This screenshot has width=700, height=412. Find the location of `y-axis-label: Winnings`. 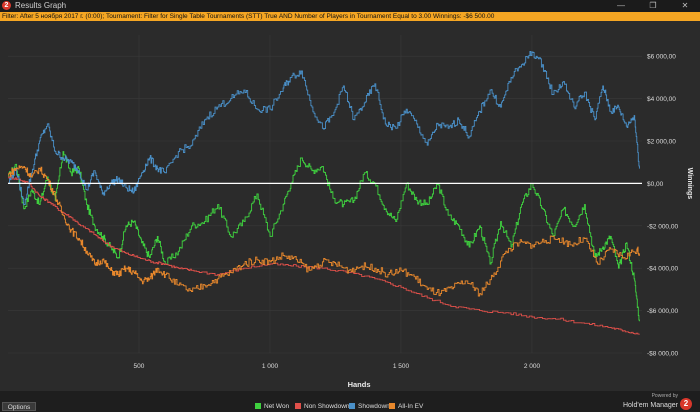

y-axis-label: Winnings is located at coordinates (689, 184).